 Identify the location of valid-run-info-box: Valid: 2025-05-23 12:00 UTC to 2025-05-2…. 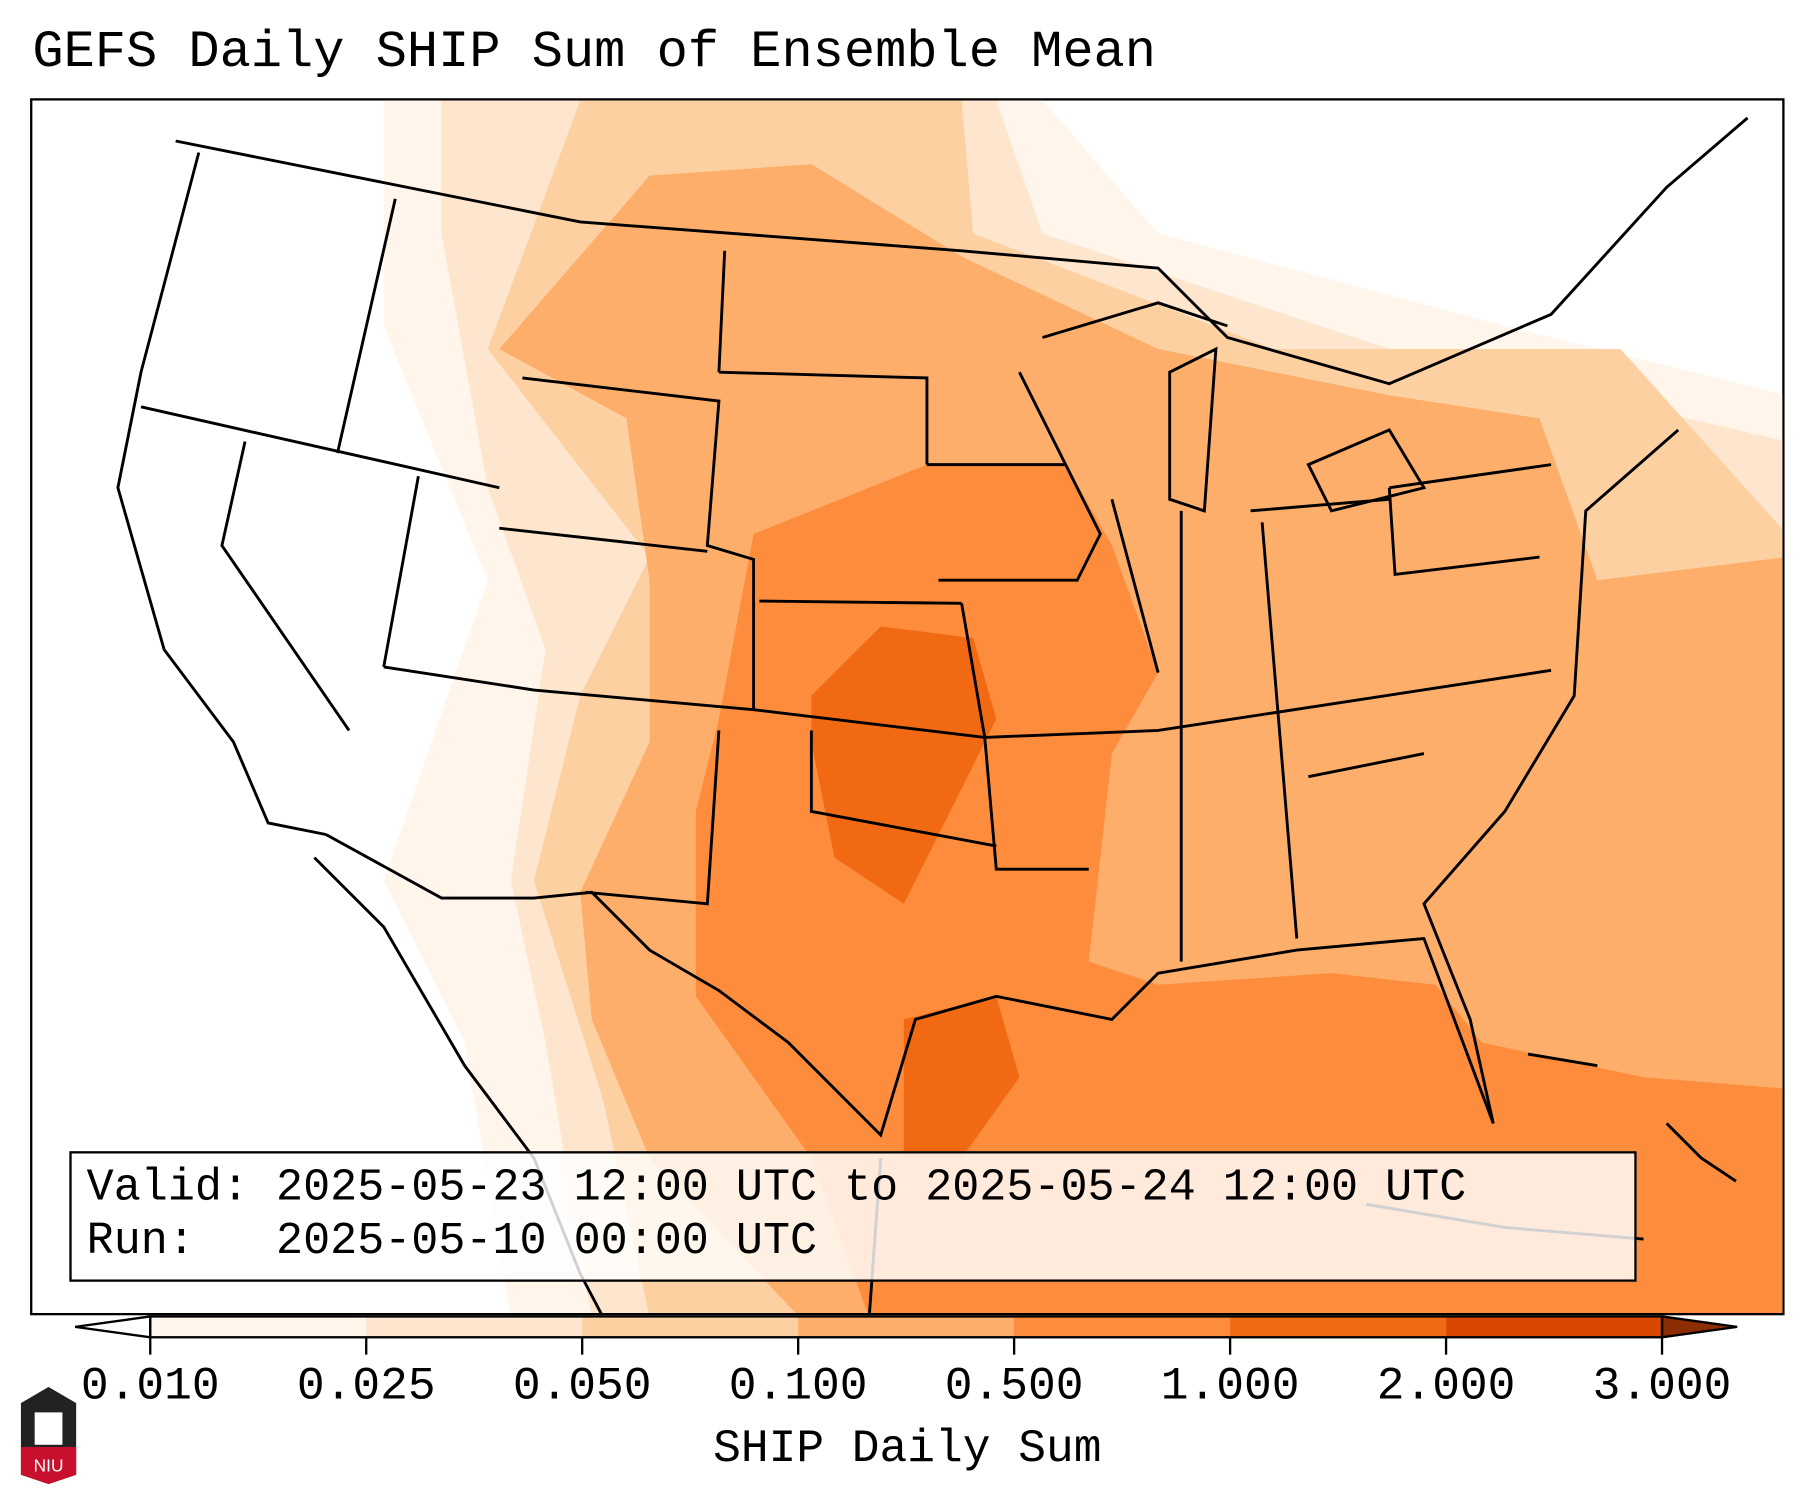
(853, 1216).